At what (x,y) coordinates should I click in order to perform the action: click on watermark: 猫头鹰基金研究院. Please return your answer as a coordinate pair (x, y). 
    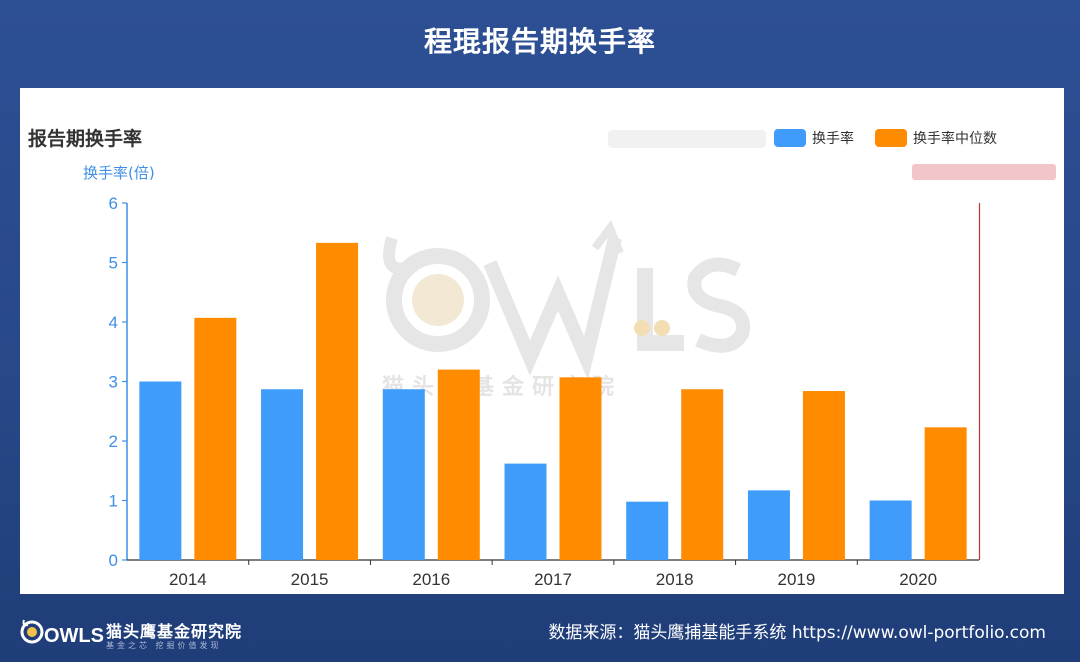
    Looking at the image, I should click on (566, 309).